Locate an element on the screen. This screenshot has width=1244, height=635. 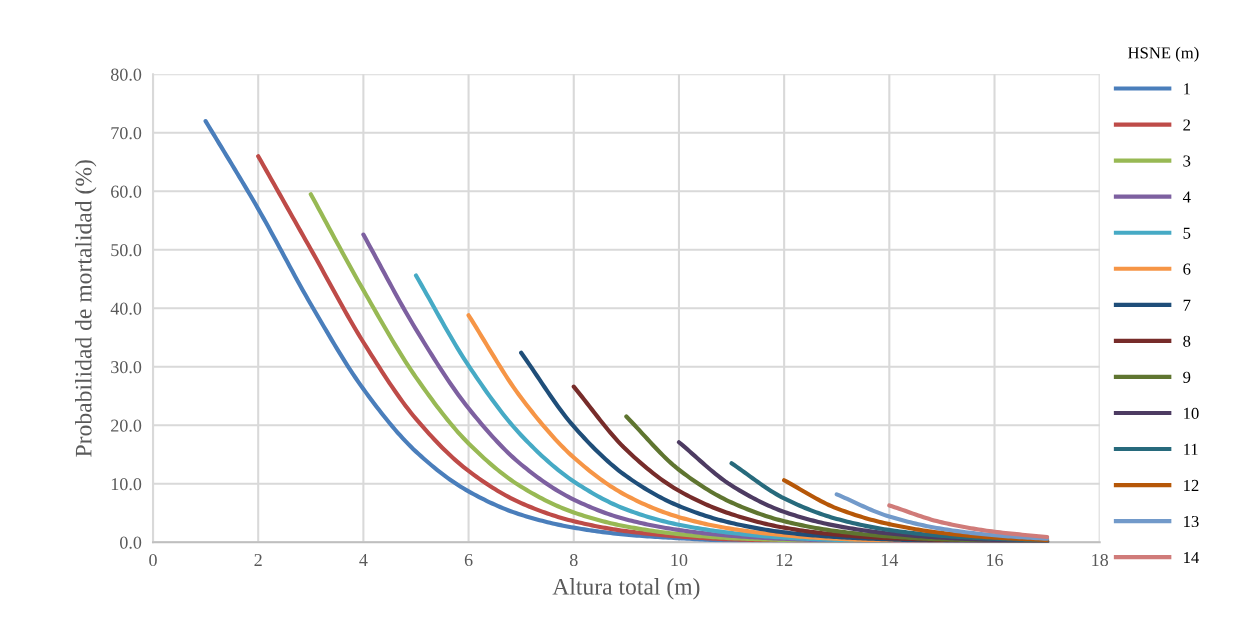
x-tick-label: 14 is located at coordinates (890, 560).